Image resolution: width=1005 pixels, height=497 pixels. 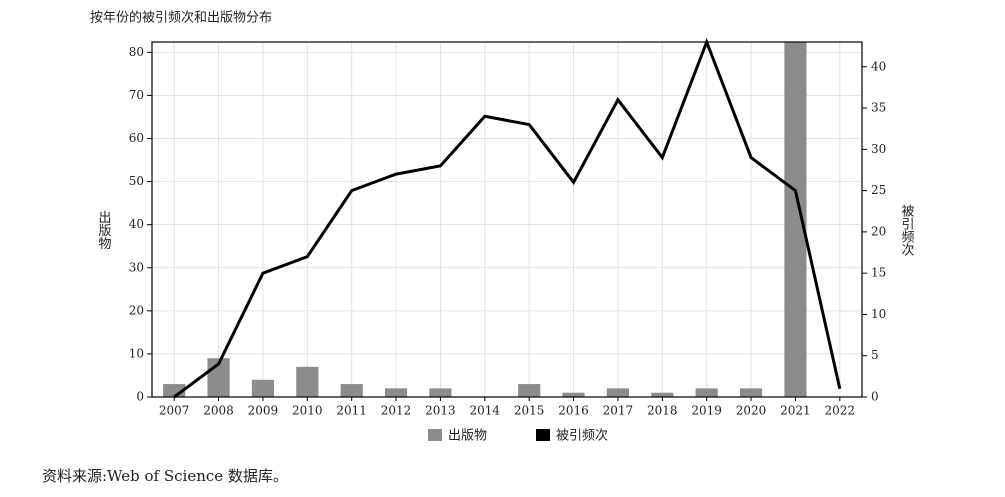 I want to click on chart-title: 按年份的被引频次和出版物分布, so click(x=181, y=18).